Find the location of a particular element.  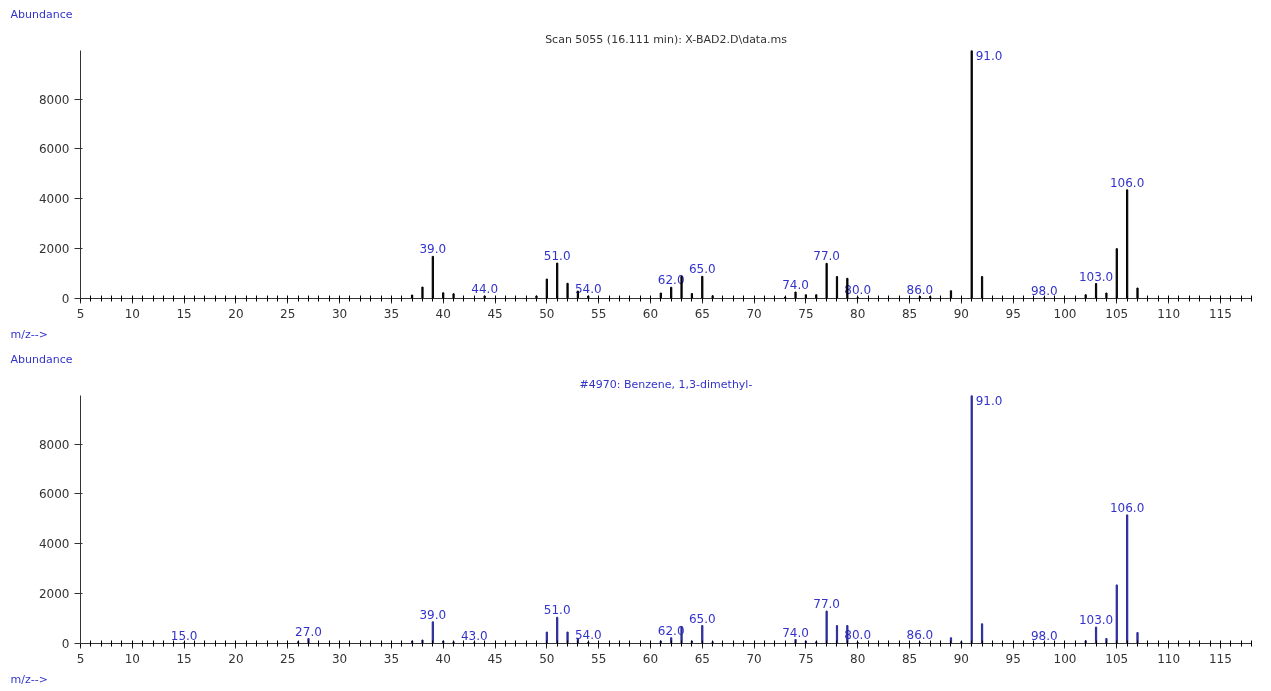

chart-title: #4970: Benzene, 1,3-dimethyl- is located at coordinates (666, 384).